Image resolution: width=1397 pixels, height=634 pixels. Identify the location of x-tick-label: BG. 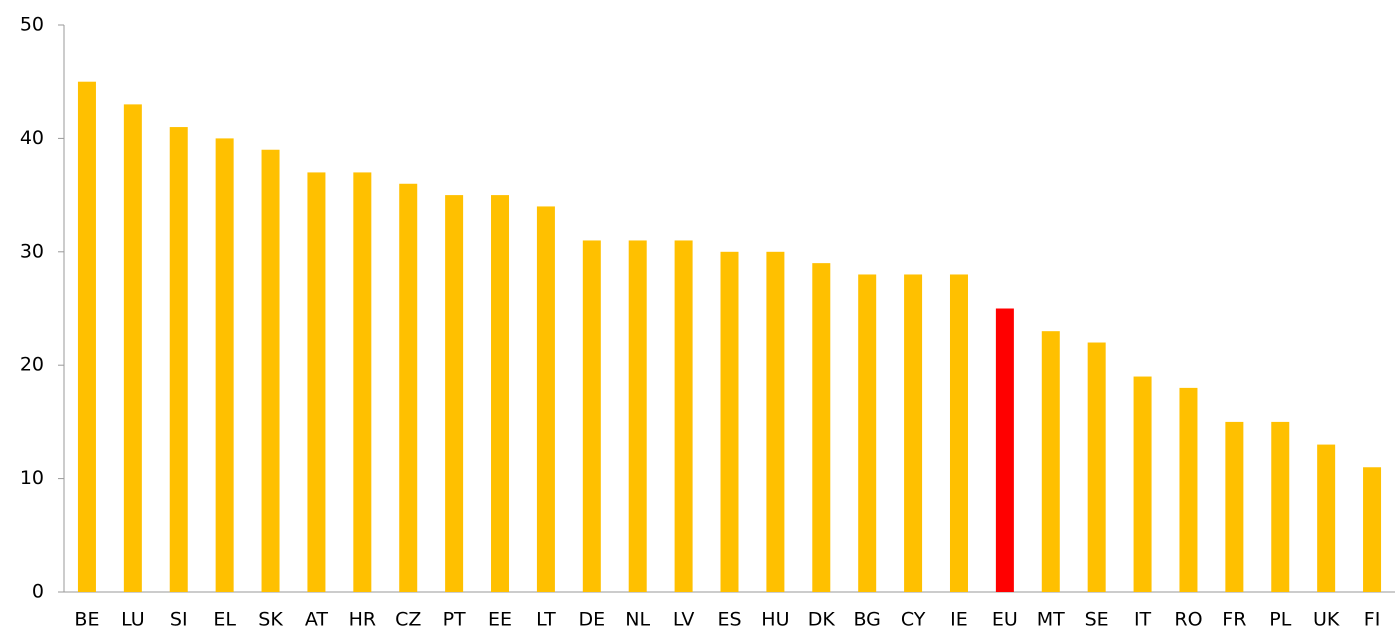
(866, 620).